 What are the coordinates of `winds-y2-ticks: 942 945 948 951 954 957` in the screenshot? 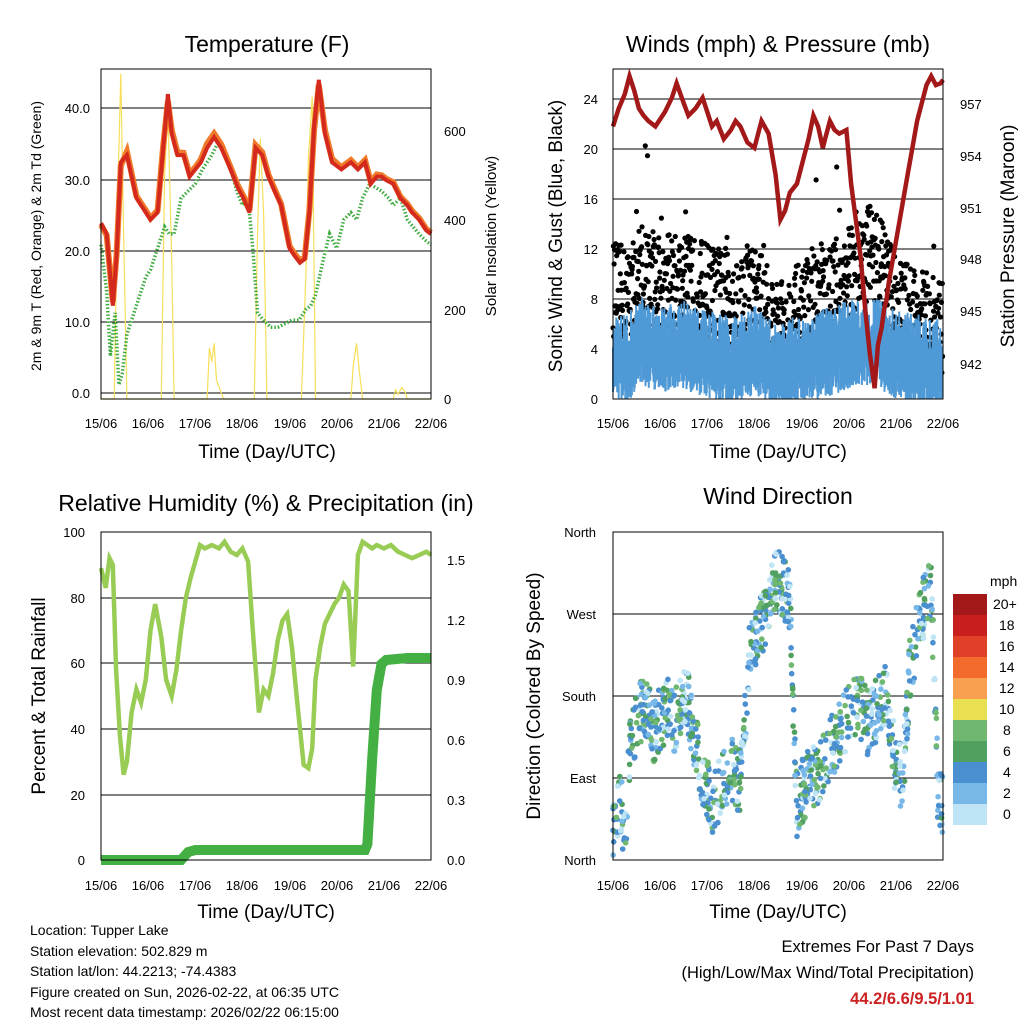 It's located at (971, 234).